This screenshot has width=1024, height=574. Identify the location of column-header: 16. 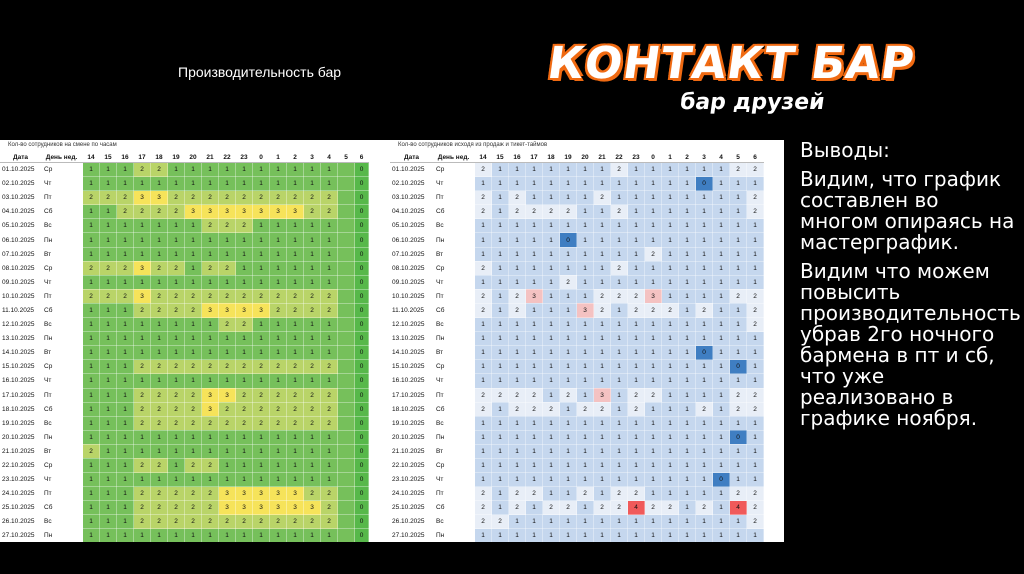
(125, 157).